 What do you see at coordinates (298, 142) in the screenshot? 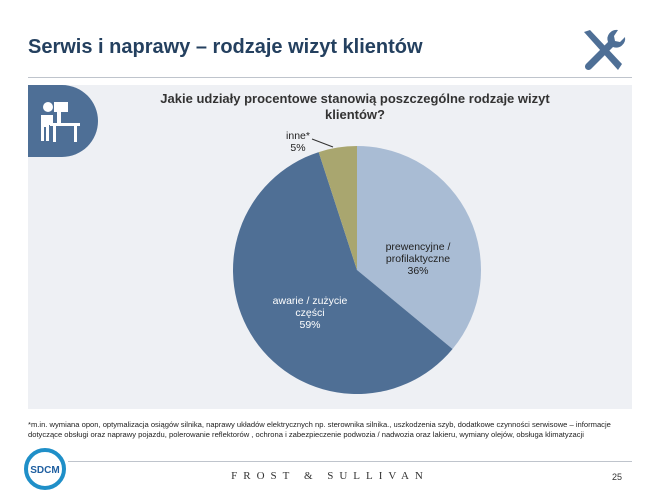
I see `slice-label: inne* 5%` at bounding box center [298, 142].